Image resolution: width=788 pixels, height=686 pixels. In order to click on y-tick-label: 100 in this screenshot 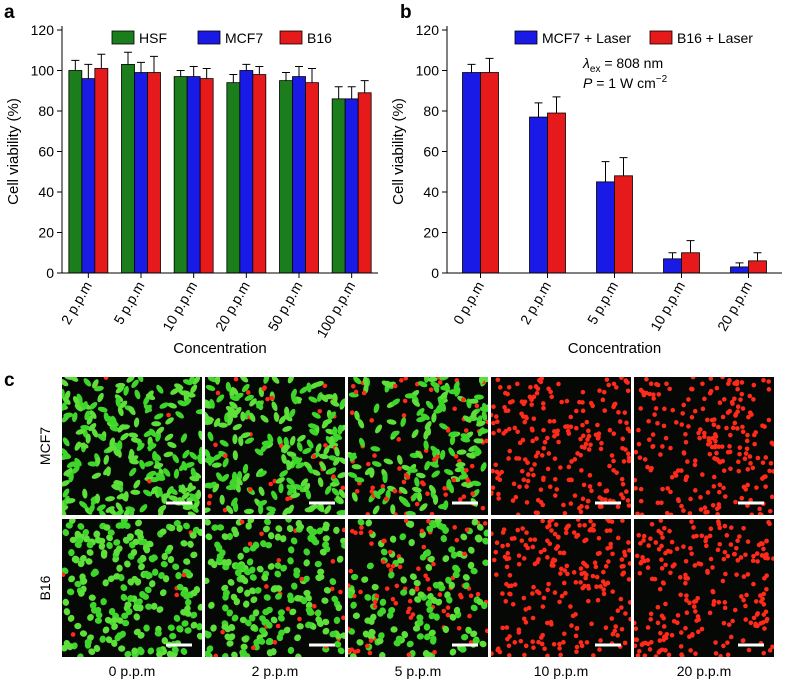, I will do `click(43, 71)`.